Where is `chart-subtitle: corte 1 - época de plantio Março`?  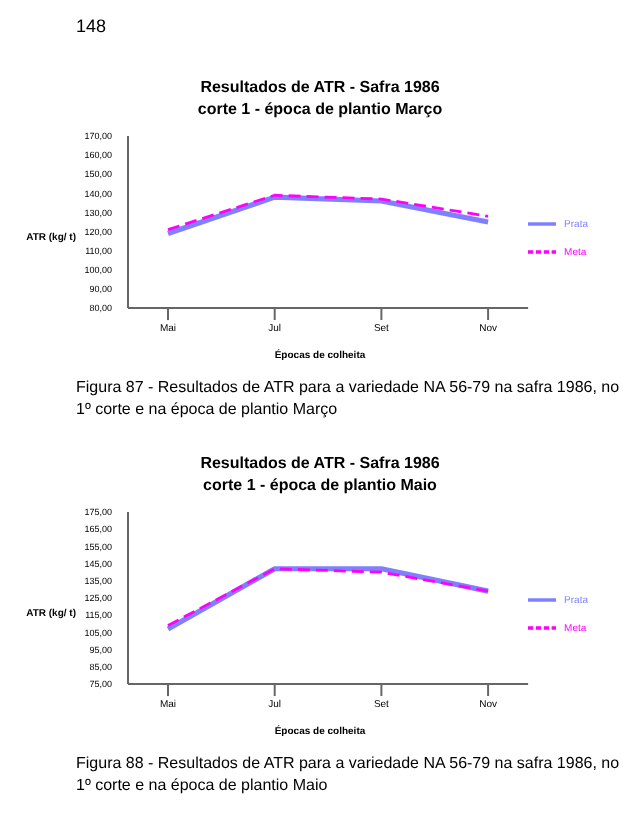
chart-subtitle: corte 1 - época de plantio Março is located at coordinates (320, 109).